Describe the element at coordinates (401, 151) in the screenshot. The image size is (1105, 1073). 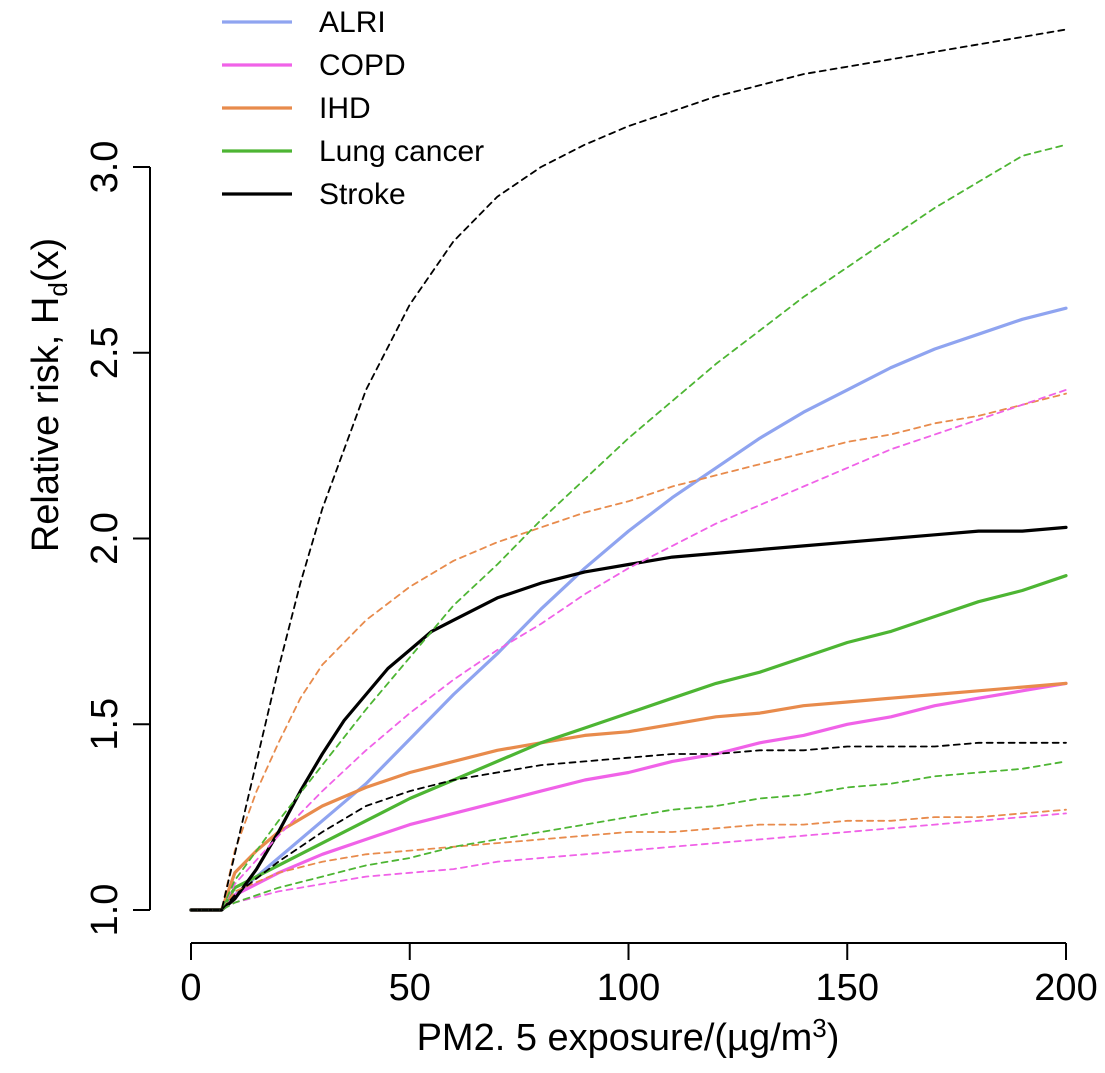
I see `legend-label-lung-cancer: Lung cancer` at that location.